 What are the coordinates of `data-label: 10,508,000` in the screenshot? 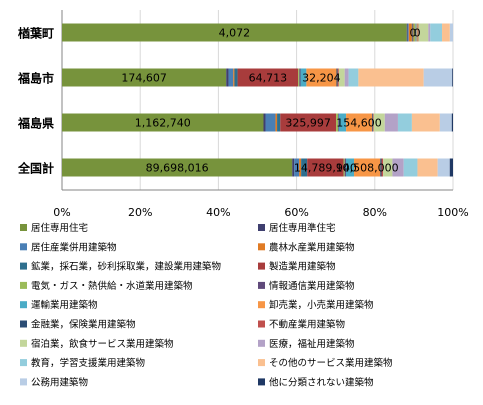 It's located at (367, 168).